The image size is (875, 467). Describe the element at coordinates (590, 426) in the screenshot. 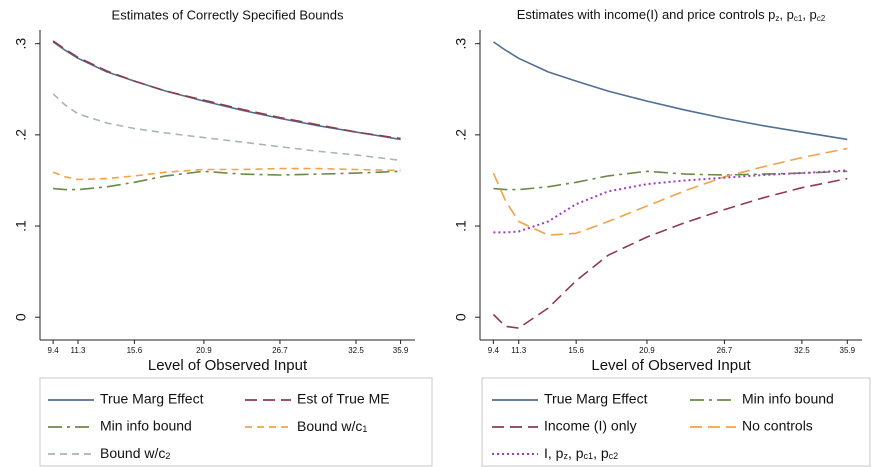

I see `legend-label: Income (I) only` at that location.